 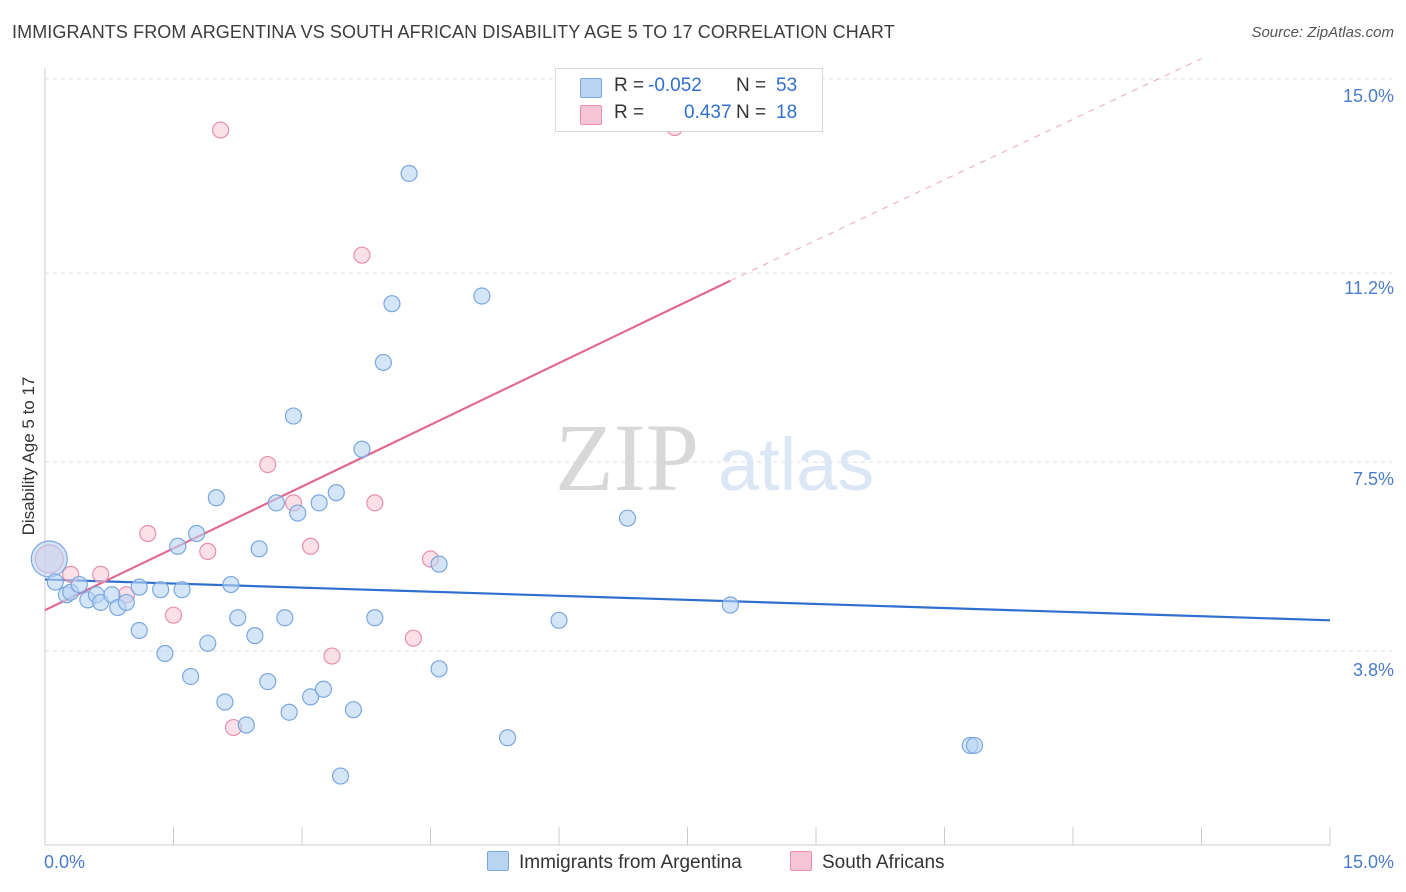 What do you see at coordinates (1368, 862) in the screenshot?
I see `x-tick-label-max: 15.0%` at bounding box center [1368, 862].